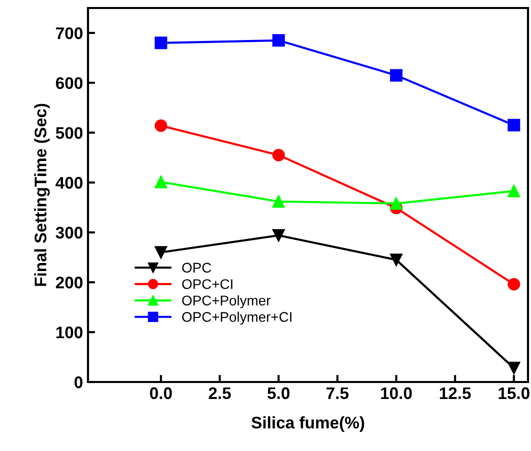 The height and width of the screenshot is (451, 531). What do you see at coordinates (69, 83) in the screenshot?
I see `y-tick-label: 600` at bounding box center [69, 83].